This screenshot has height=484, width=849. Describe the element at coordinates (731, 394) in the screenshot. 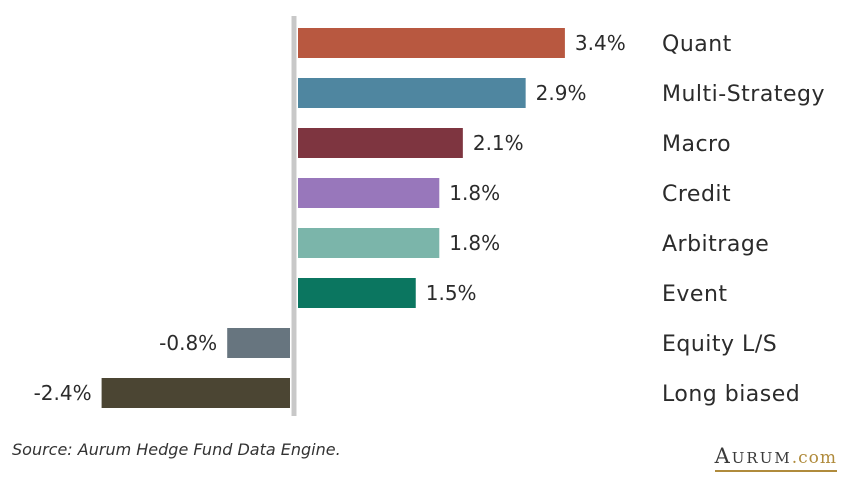

I see `category-label: Long biased` at that location.